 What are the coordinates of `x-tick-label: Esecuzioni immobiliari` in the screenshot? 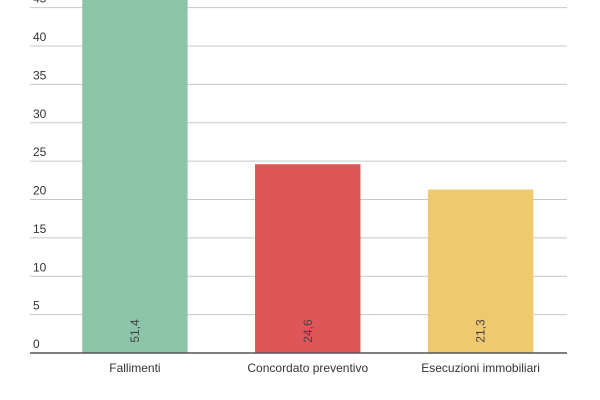 It's located at (480, 368).